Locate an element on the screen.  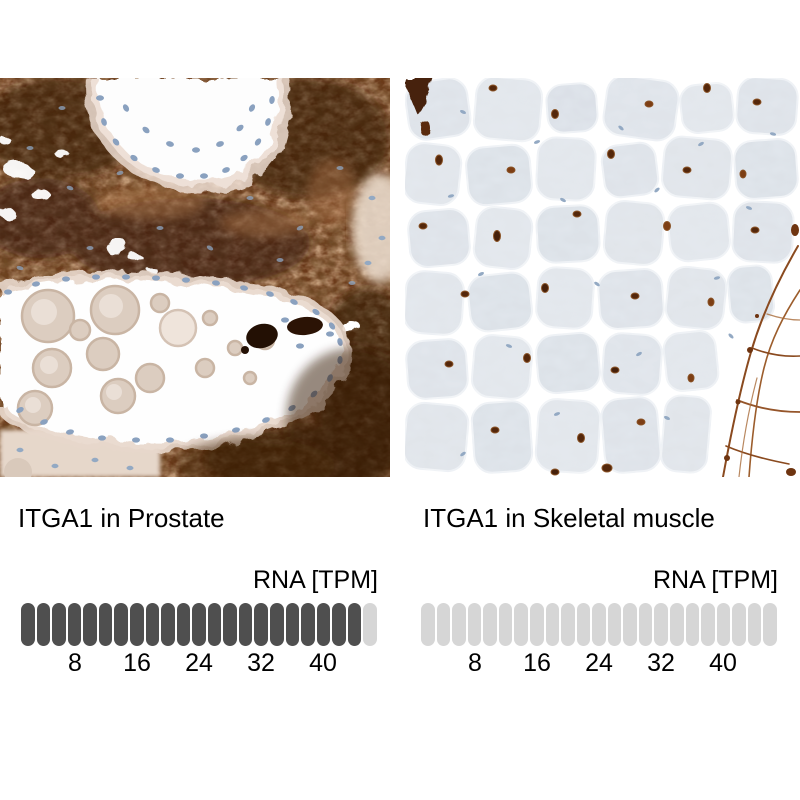
concretion-highlights is located at coordinates (74, 353).